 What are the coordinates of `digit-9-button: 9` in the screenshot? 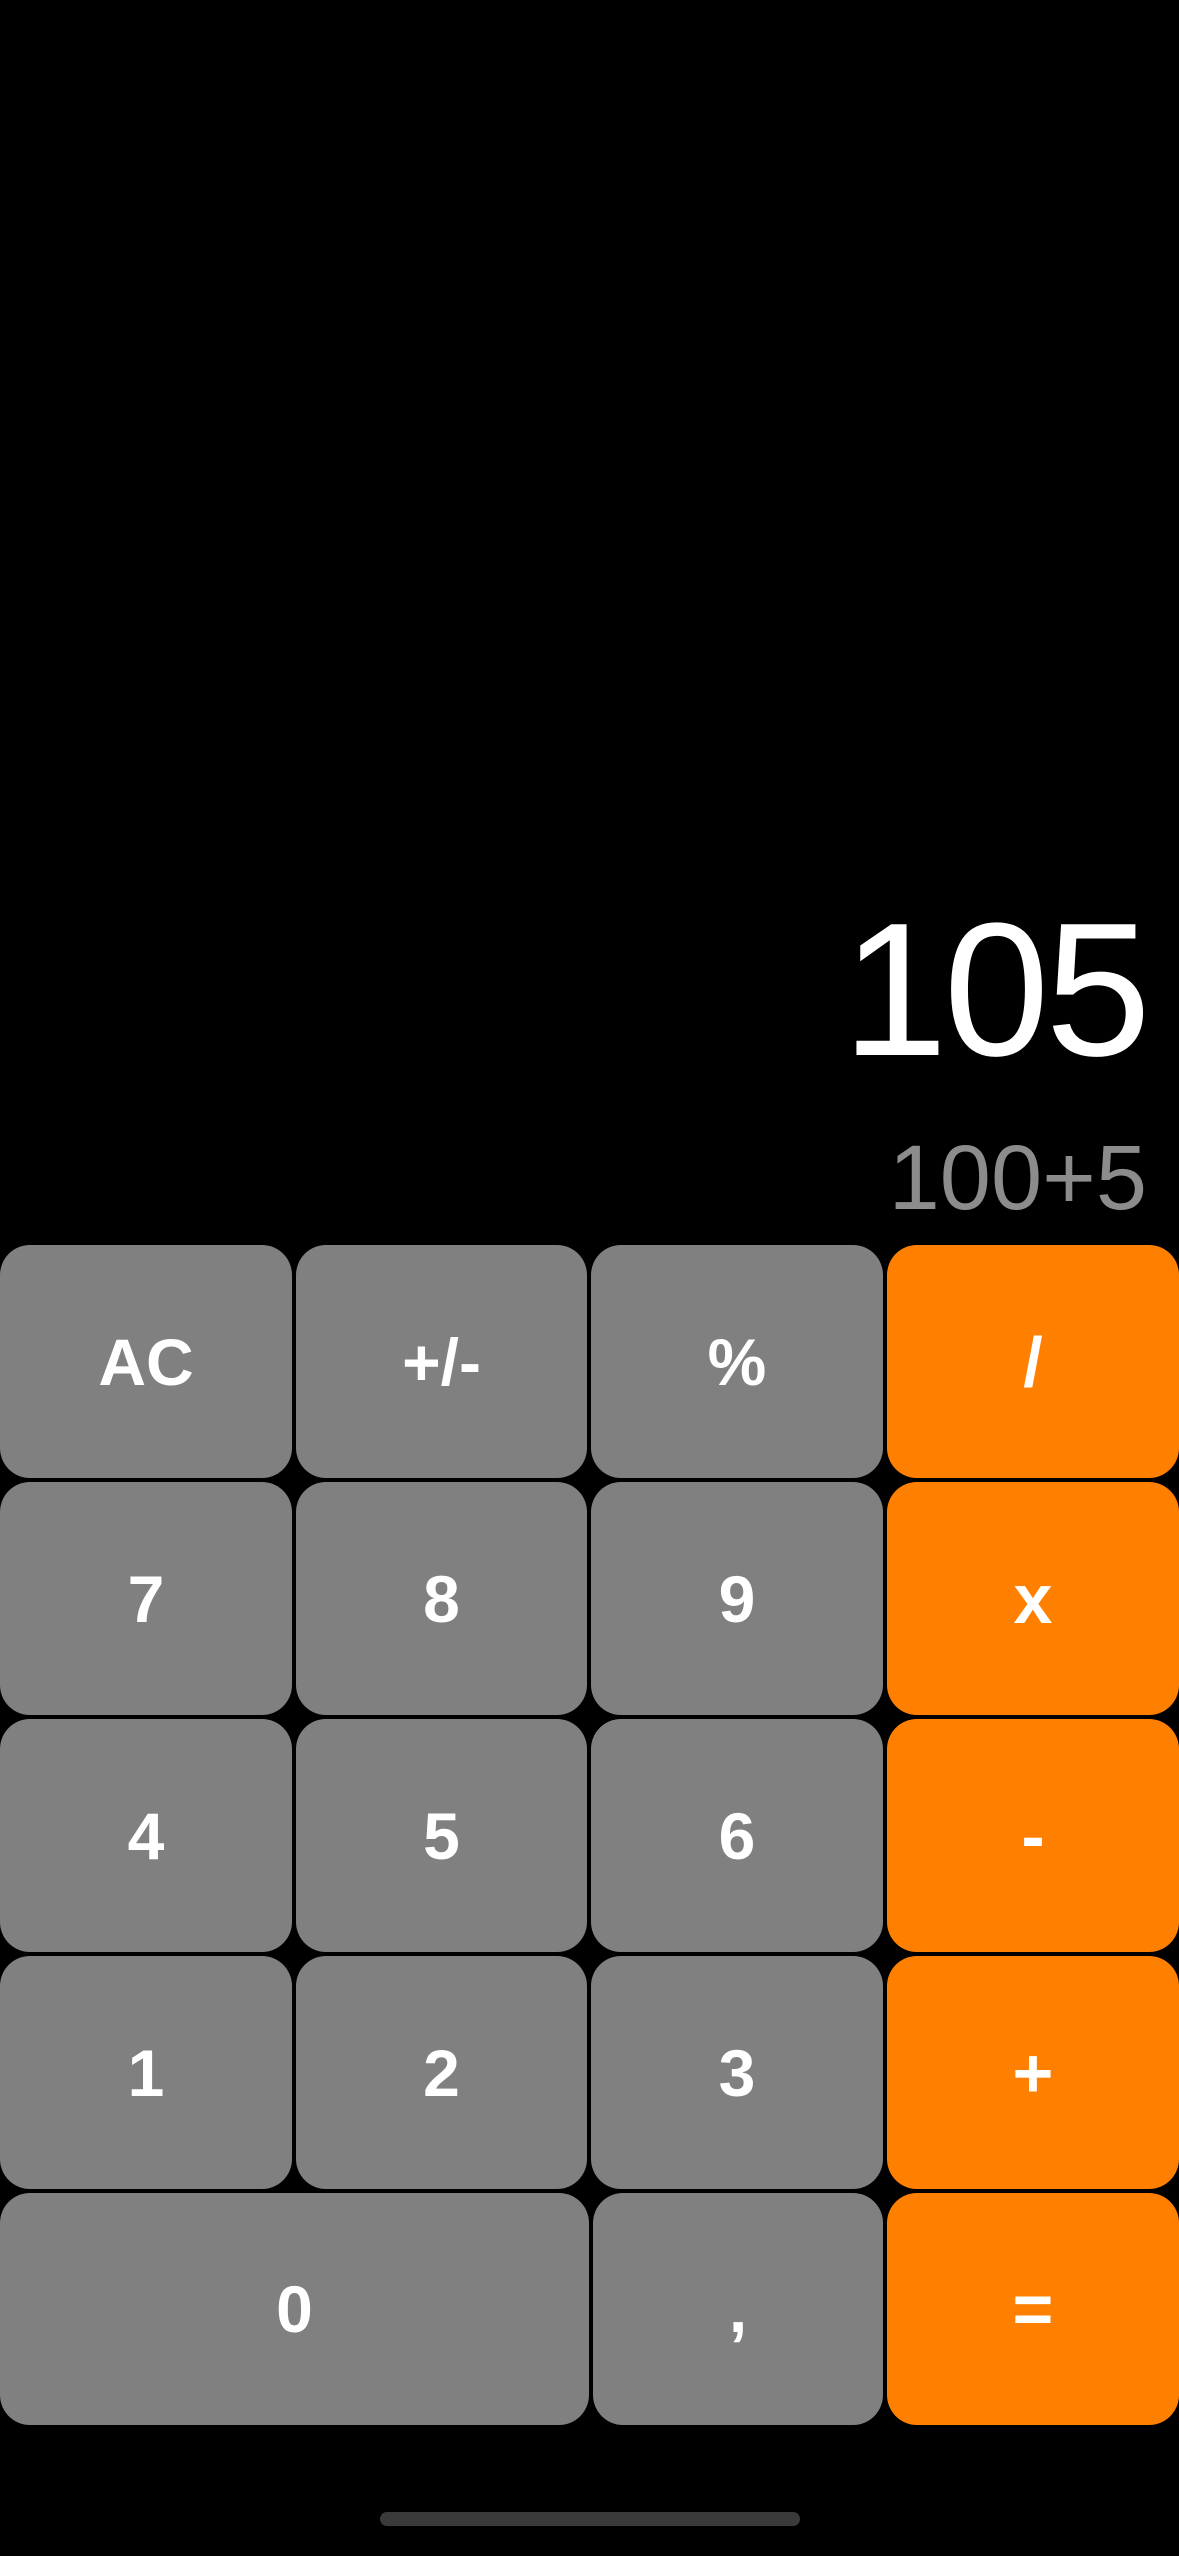 It's located at (737, 1598).